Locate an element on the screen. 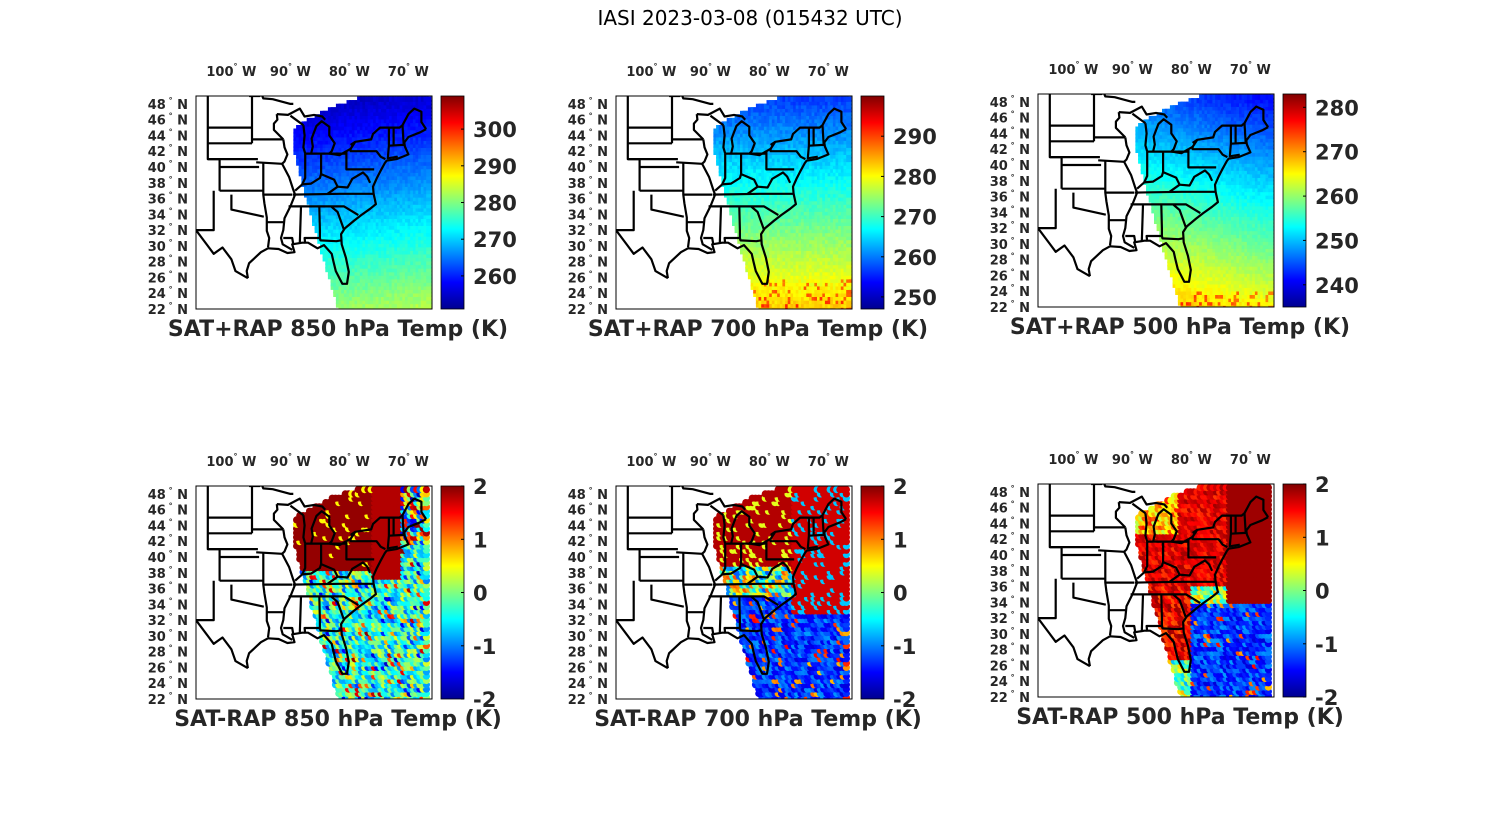 The width and height of the screenshot is (1500, 825). lat-tick-label: 28 ° N is located at coordinates (168, 262).